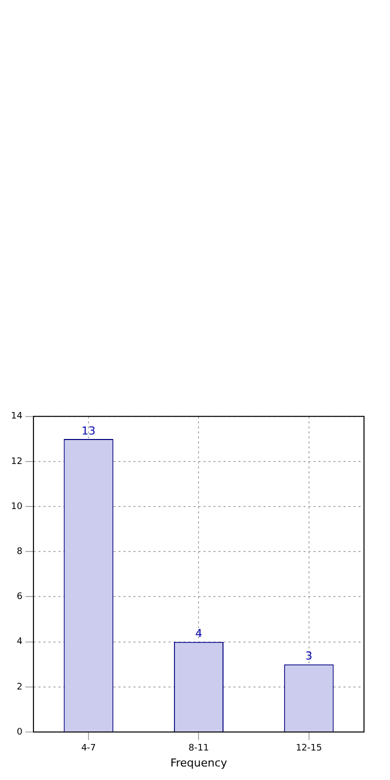 Image resolution: width=390 pixels, height=780 pixels. I want to click on y-tick-label: 4, so click(19, 642).